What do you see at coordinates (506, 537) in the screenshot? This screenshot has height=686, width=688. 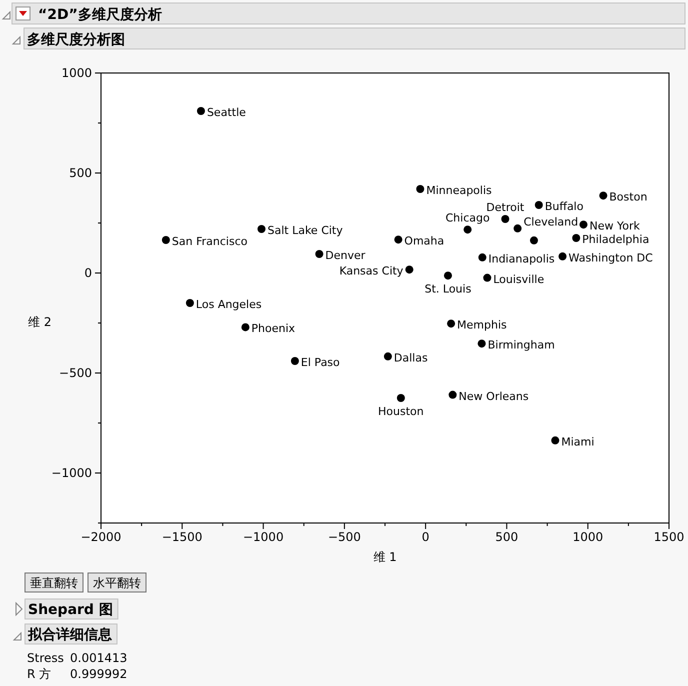 I see `x-tick-label: 500` at bounding box center [506, 537].